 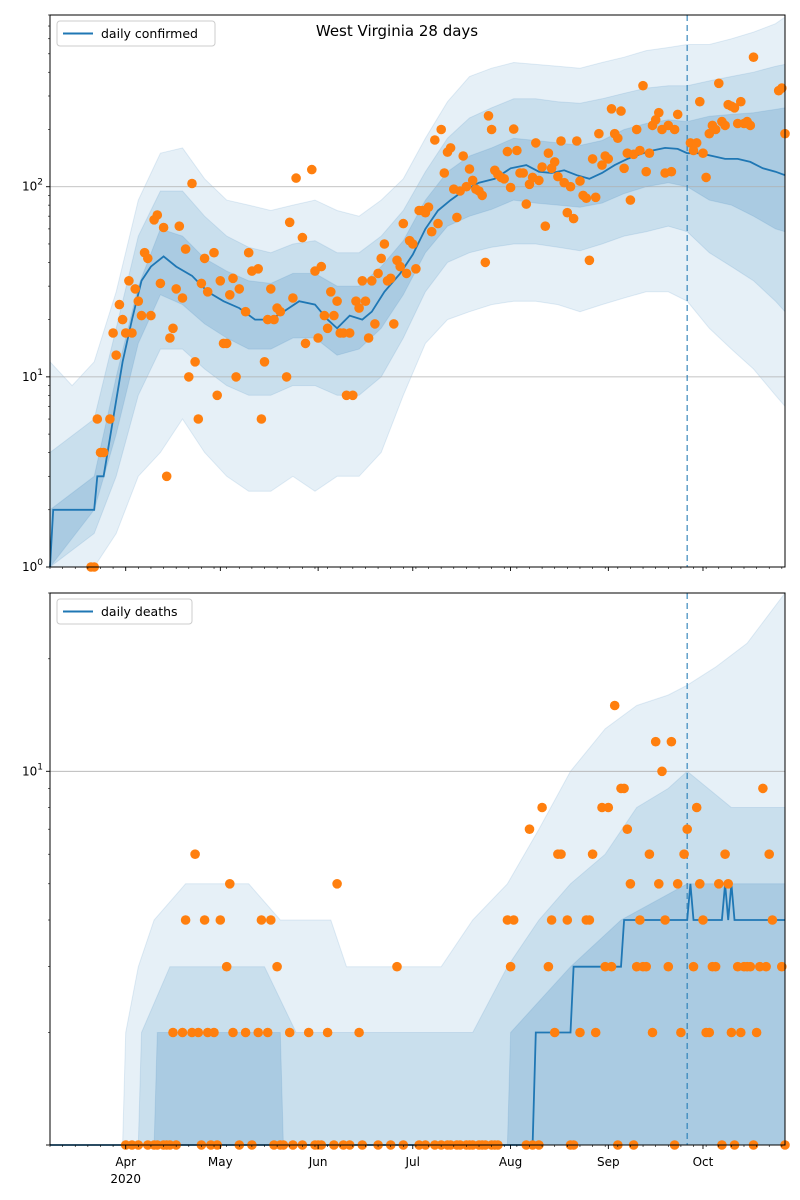 What do you see at coordinates (416, 1165) in the screenshot?
I see `deaths-x-ticks: Apr May Jun Jul Aug Sep Oct 2020` at bounding box center [416, 1165].